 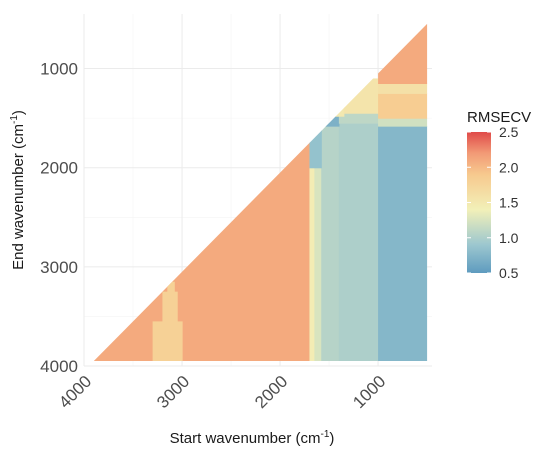 I want to click on colorbar-legend: RMSECV 0.5 1.0 1.5 2.0 2.5, so click(x=499, y=195).